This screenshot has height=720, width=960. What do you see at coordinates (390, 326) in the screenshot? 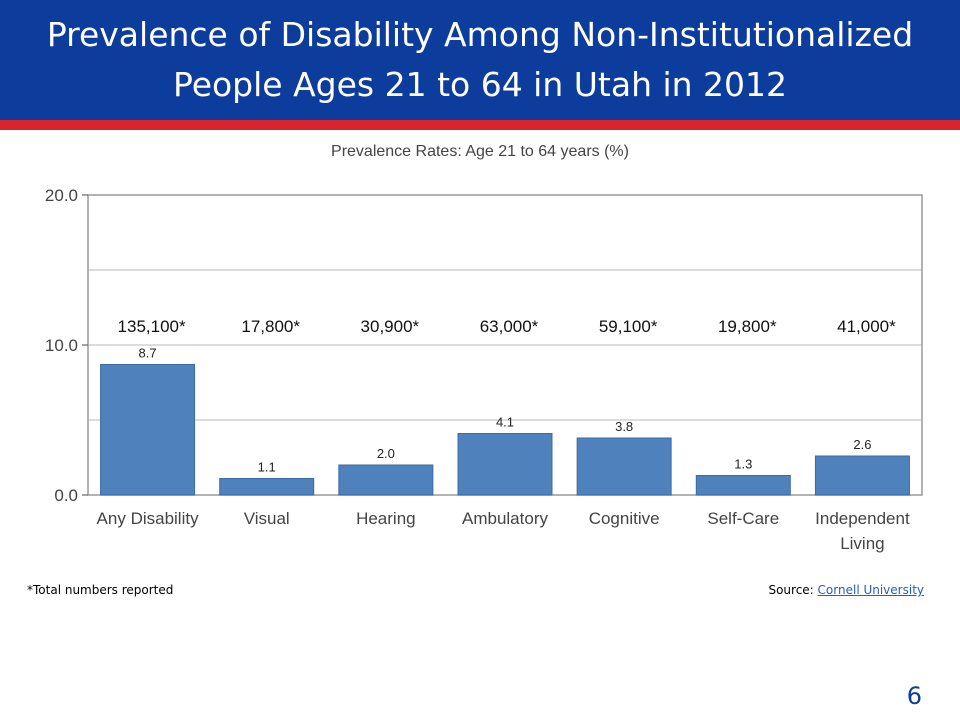
I see `total-count-label: 30,900*` at bounding box center [390, 326].